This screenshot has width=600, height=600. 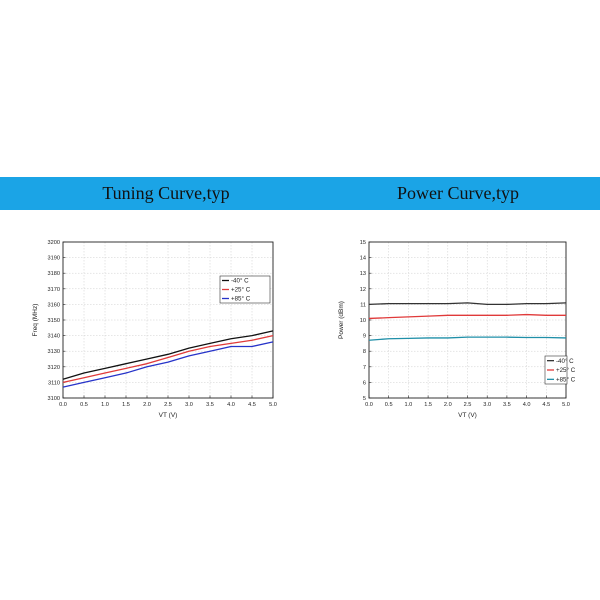 I want to click on y-axis-title: Freq (MHz), so click(x=35, y=320).